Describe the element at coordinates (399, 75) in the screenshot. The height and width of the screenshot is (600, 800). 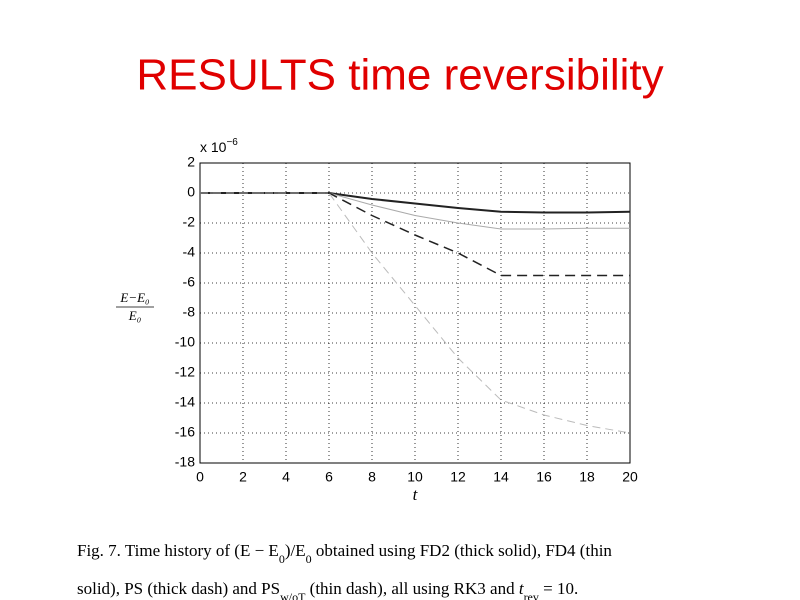
I see `slide-title: RESULTS time reversibility` at that location.